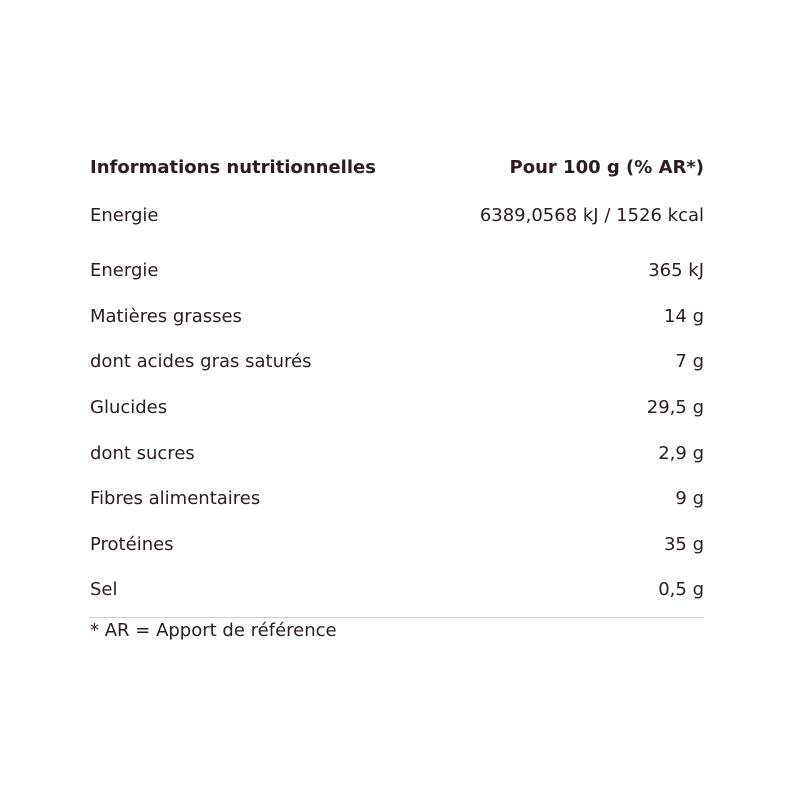  I want to click on table-row: Glucides 29,5 g, so click(397, 408).